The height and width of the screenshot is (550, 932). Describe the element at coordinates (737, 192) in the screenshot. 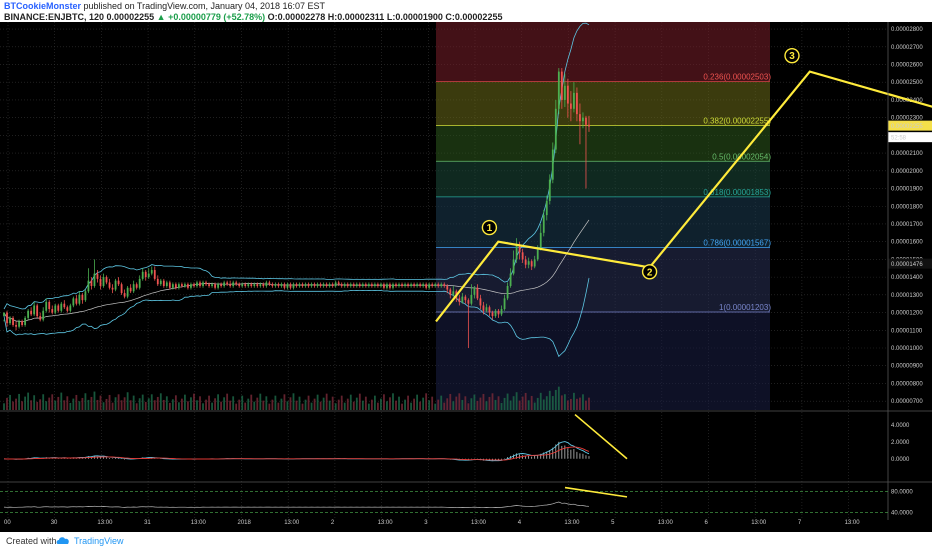

I see `fib-level-label: 0.618(0.00001853)` at that location.